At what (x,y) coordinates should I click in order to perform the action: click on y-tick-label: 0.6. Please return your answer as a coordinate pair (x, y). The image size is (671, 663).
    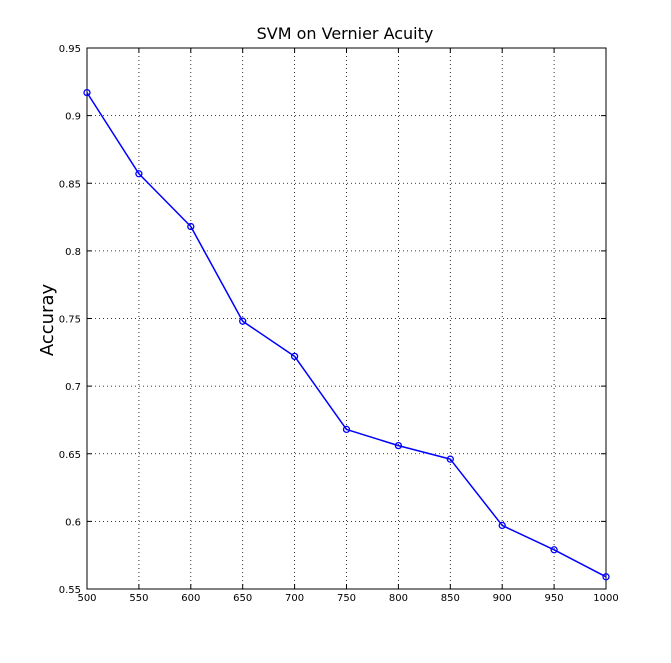
    Looking at the image, I should click on (73, 522).